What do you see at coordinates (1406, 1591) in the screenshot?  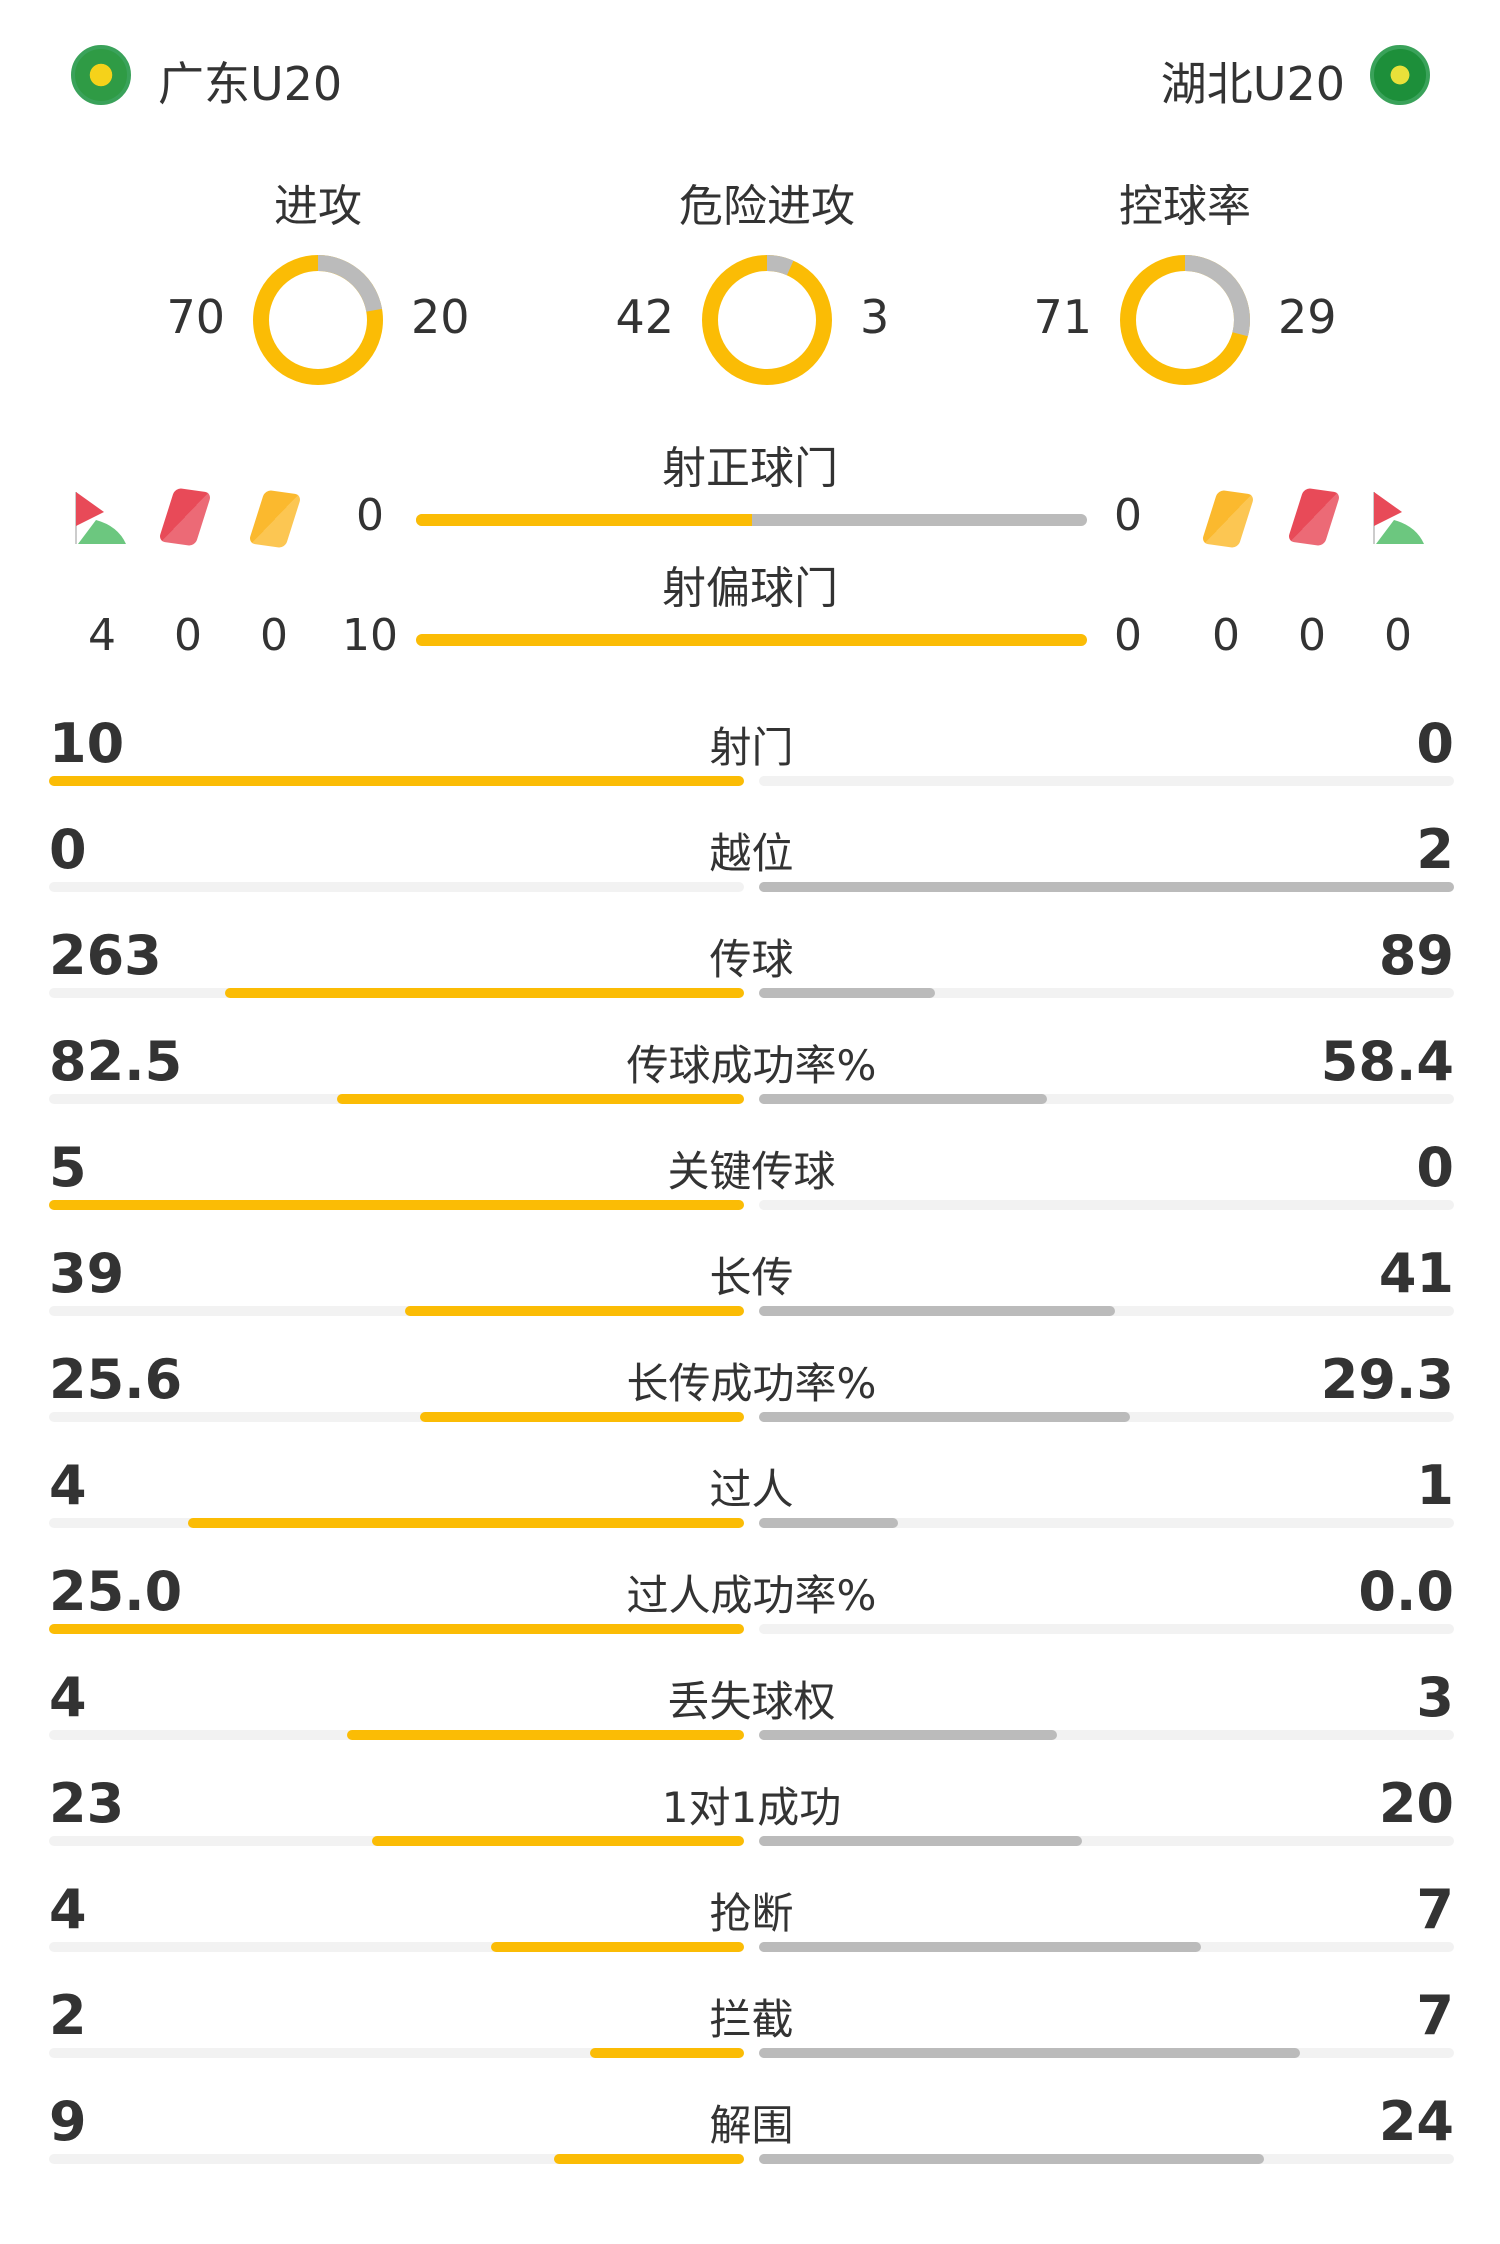 I see `stat-away-value: 0.0` at bounding box center [1406, 1591].